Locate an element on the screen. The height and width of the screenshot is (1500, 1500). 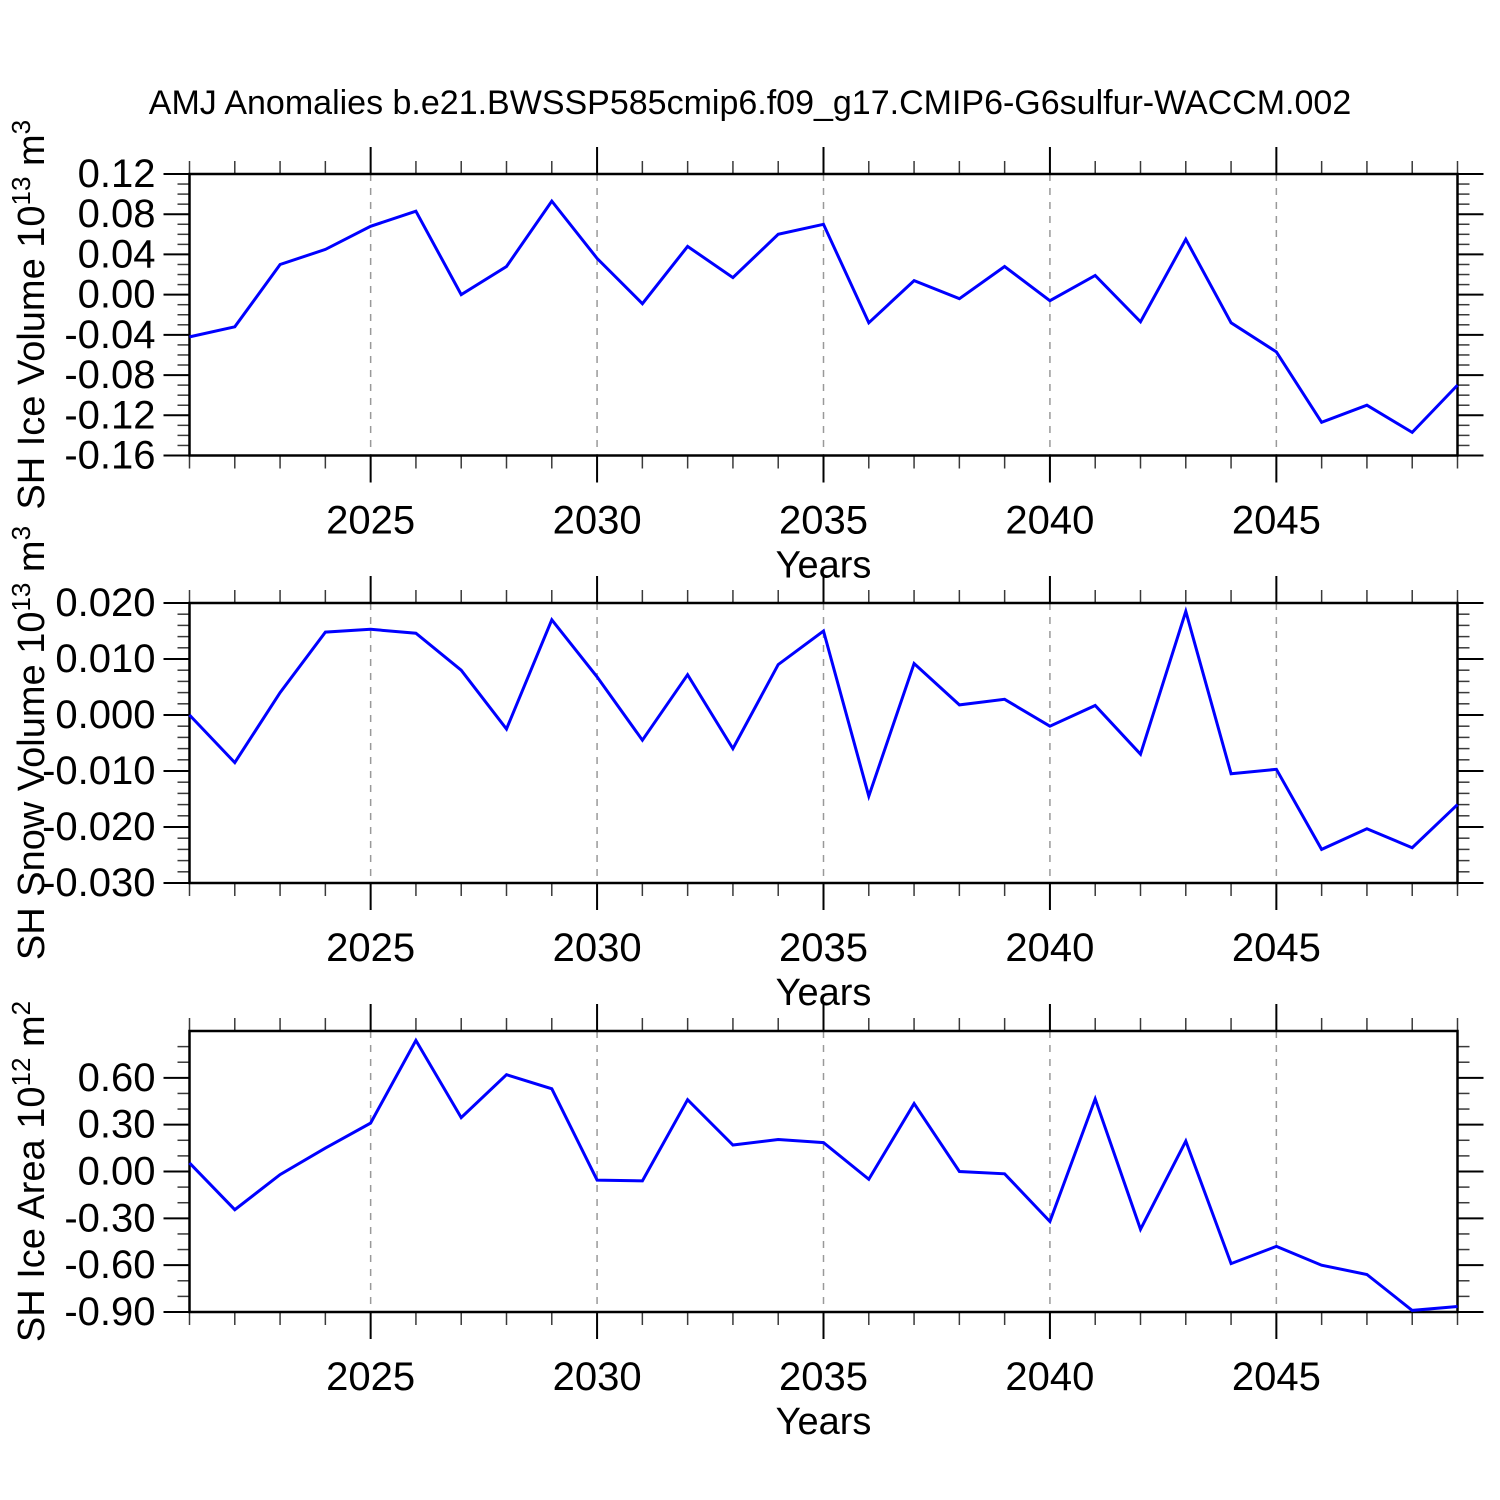
y-tick-label: 0.04 is located at coordinates (117, 254).